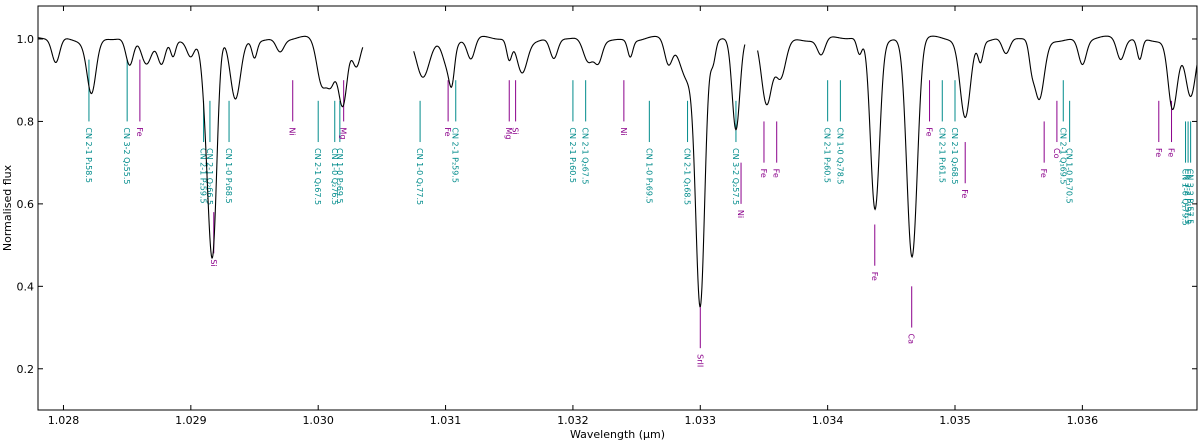  What do you see at coordinates (941, 155) in the screenshot?
I see `line-label: CN 2-1 P₁61.5` at bounding box center [941, 155].